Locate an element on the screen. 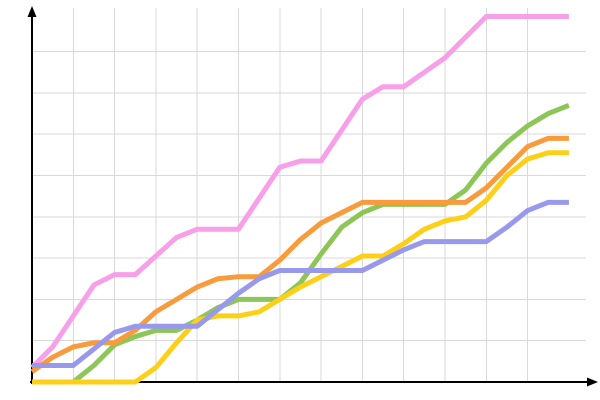  x-axis-arrow-icon is located at coordinates (592, 382).